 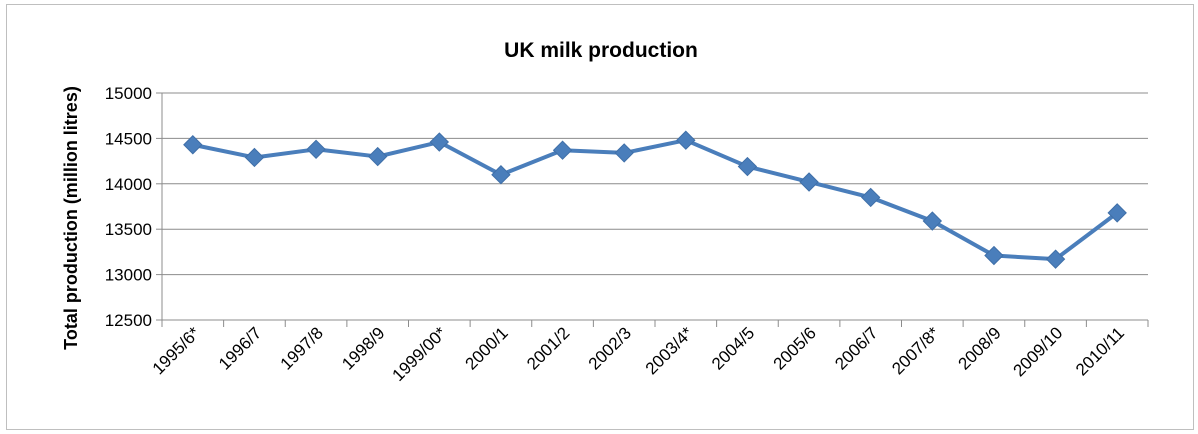 What do you see at coordinates (733, 348) in the screenshot?
I see `x-tick-label: 2004/5` at bounding box center [733, 348].